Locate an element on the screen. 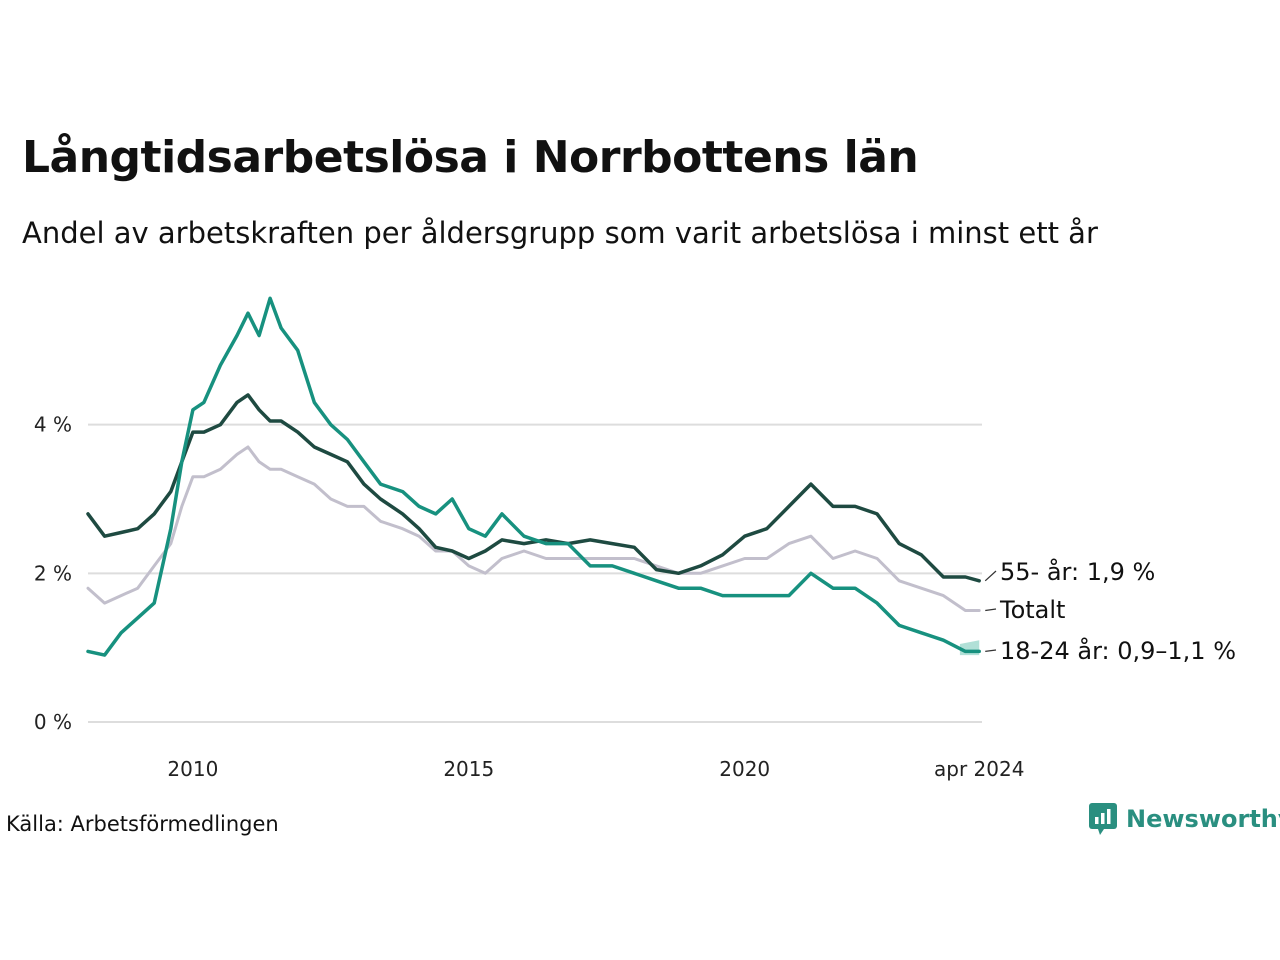  x-tick-label: apr 2024 is located at coordinates (979, 769).